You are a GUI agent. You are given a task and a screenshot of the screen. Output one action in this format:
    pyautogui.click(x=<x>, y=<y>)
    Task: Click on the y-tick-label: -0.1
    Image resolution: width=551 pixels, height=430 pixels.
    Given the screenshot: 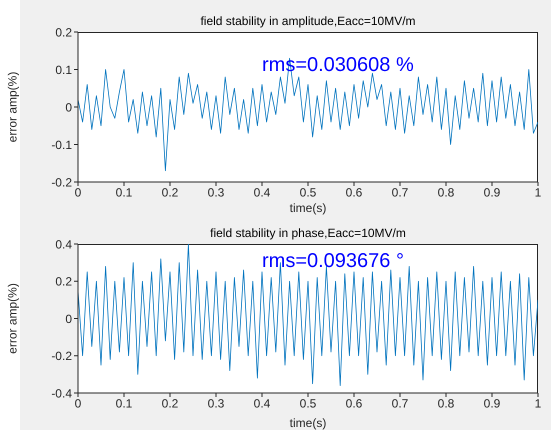 What is the action you would take?
    pyautogui.click(x=61, y=145)
    